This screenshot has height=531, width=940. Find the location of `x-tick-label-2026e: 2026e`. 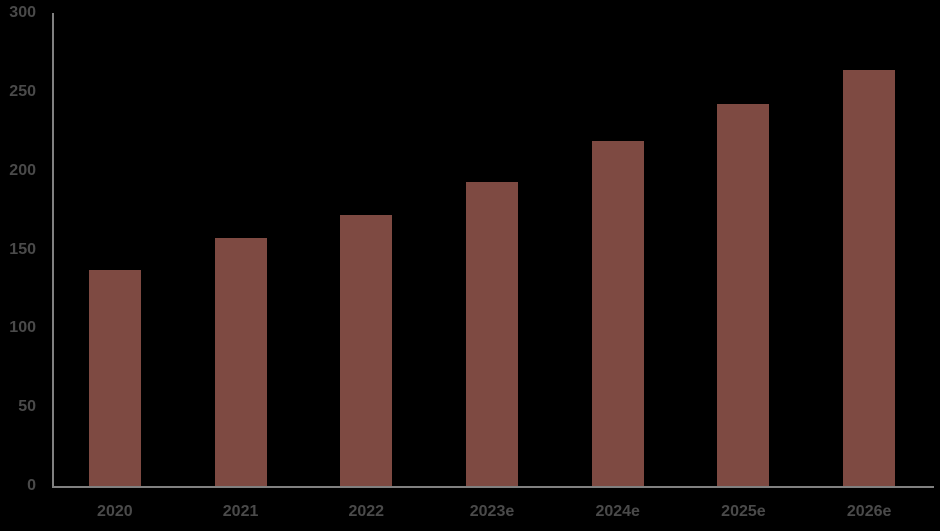

x-tick-label-2026e: 2026e is located at coordinates (869, 511).